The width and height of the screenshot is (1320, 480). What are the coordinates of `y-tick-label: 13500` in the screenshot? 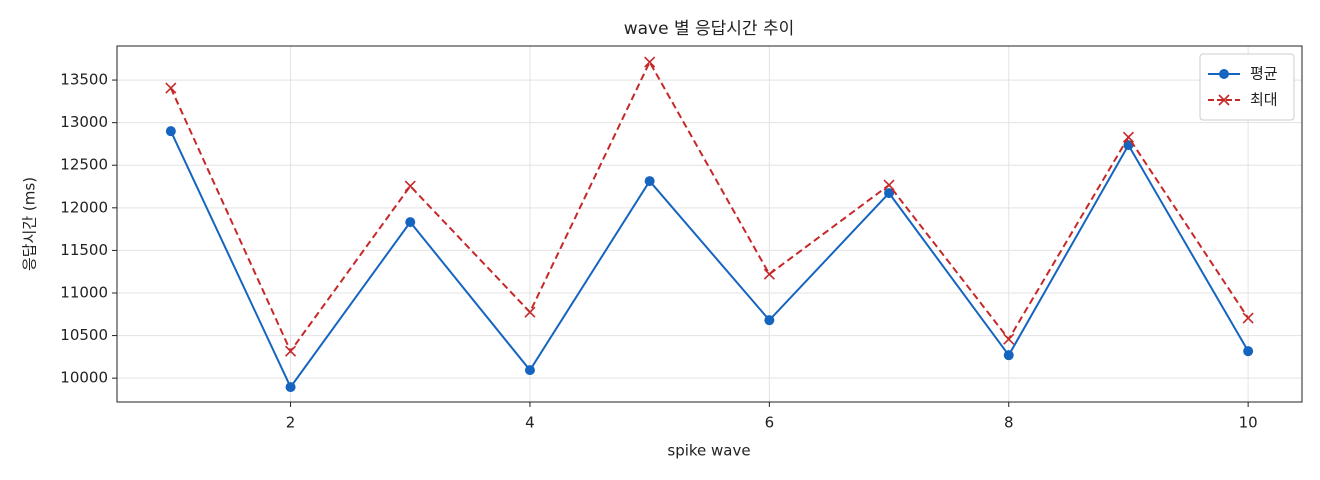 It's located at (84, 80).